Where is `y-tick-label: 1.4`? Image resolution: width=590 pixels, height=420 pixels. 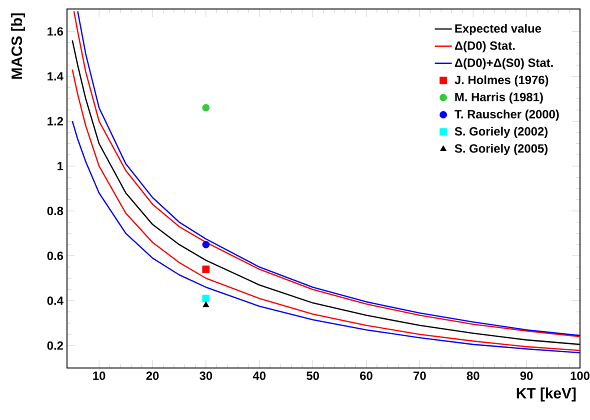 y-tick-label: 1.4 is located at coordinates (56, 76).